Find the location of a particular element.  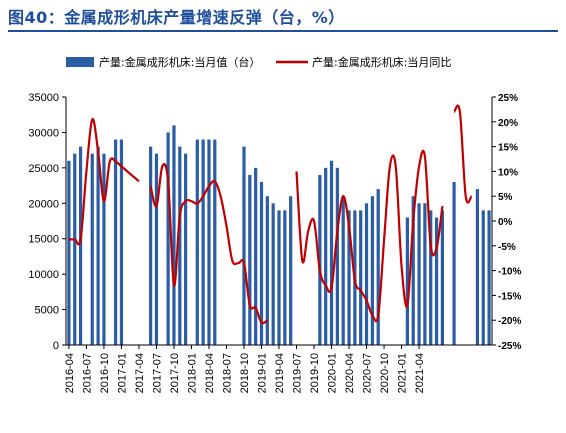

right-axis-ticks: -25% -20% -15% -10% -5% 0% 5% 10% 15% 20% 25% is located at coordinates (506, 222).